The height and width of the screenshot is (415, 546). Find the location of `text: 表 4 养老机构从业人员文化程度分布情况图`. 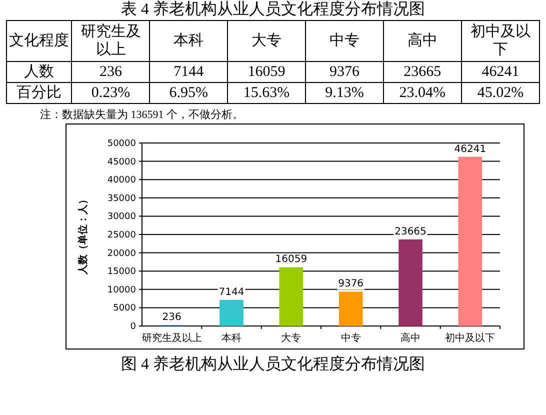

text: 表 4 养老机构从业人员文化程度分布情况图 is located at coordinates (273, 10).